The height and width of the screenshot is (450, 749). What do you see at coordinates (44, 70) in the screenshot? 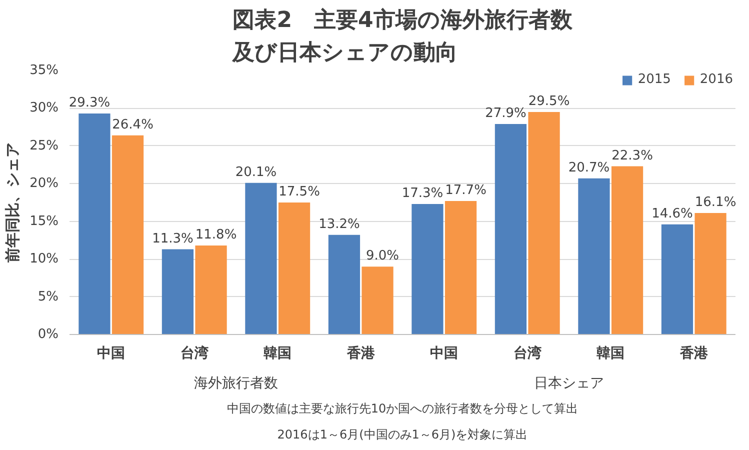
I see `y-tick-label: 35%` at bounding box center [44, 70].